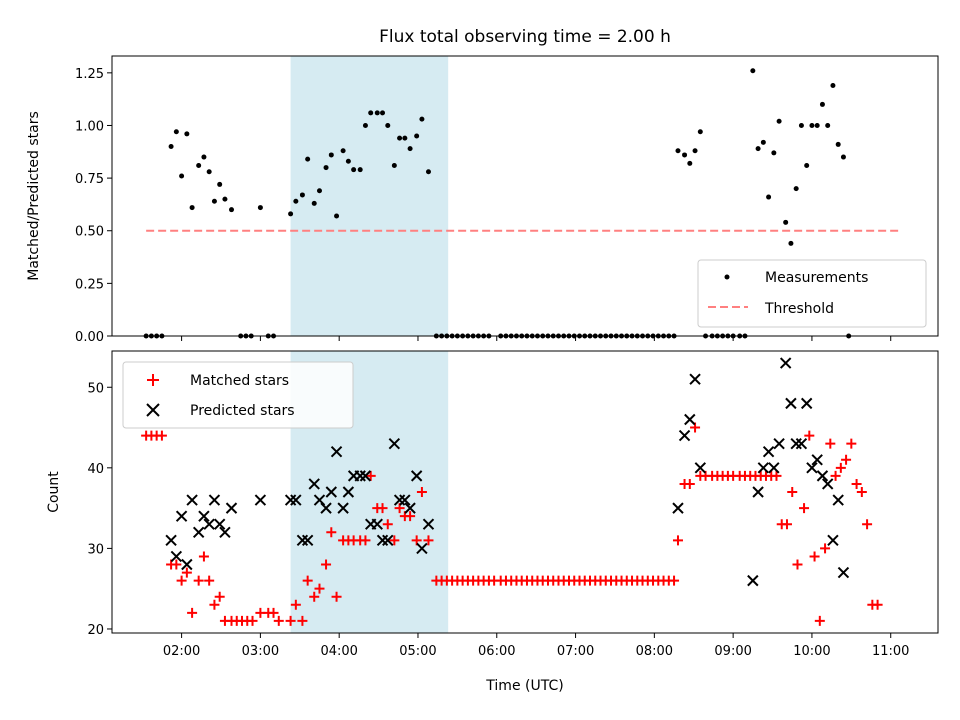 This screenshot has width=960, height=720. I want to click on bottom-x-tick-label: 04:00, so click(338, 651).